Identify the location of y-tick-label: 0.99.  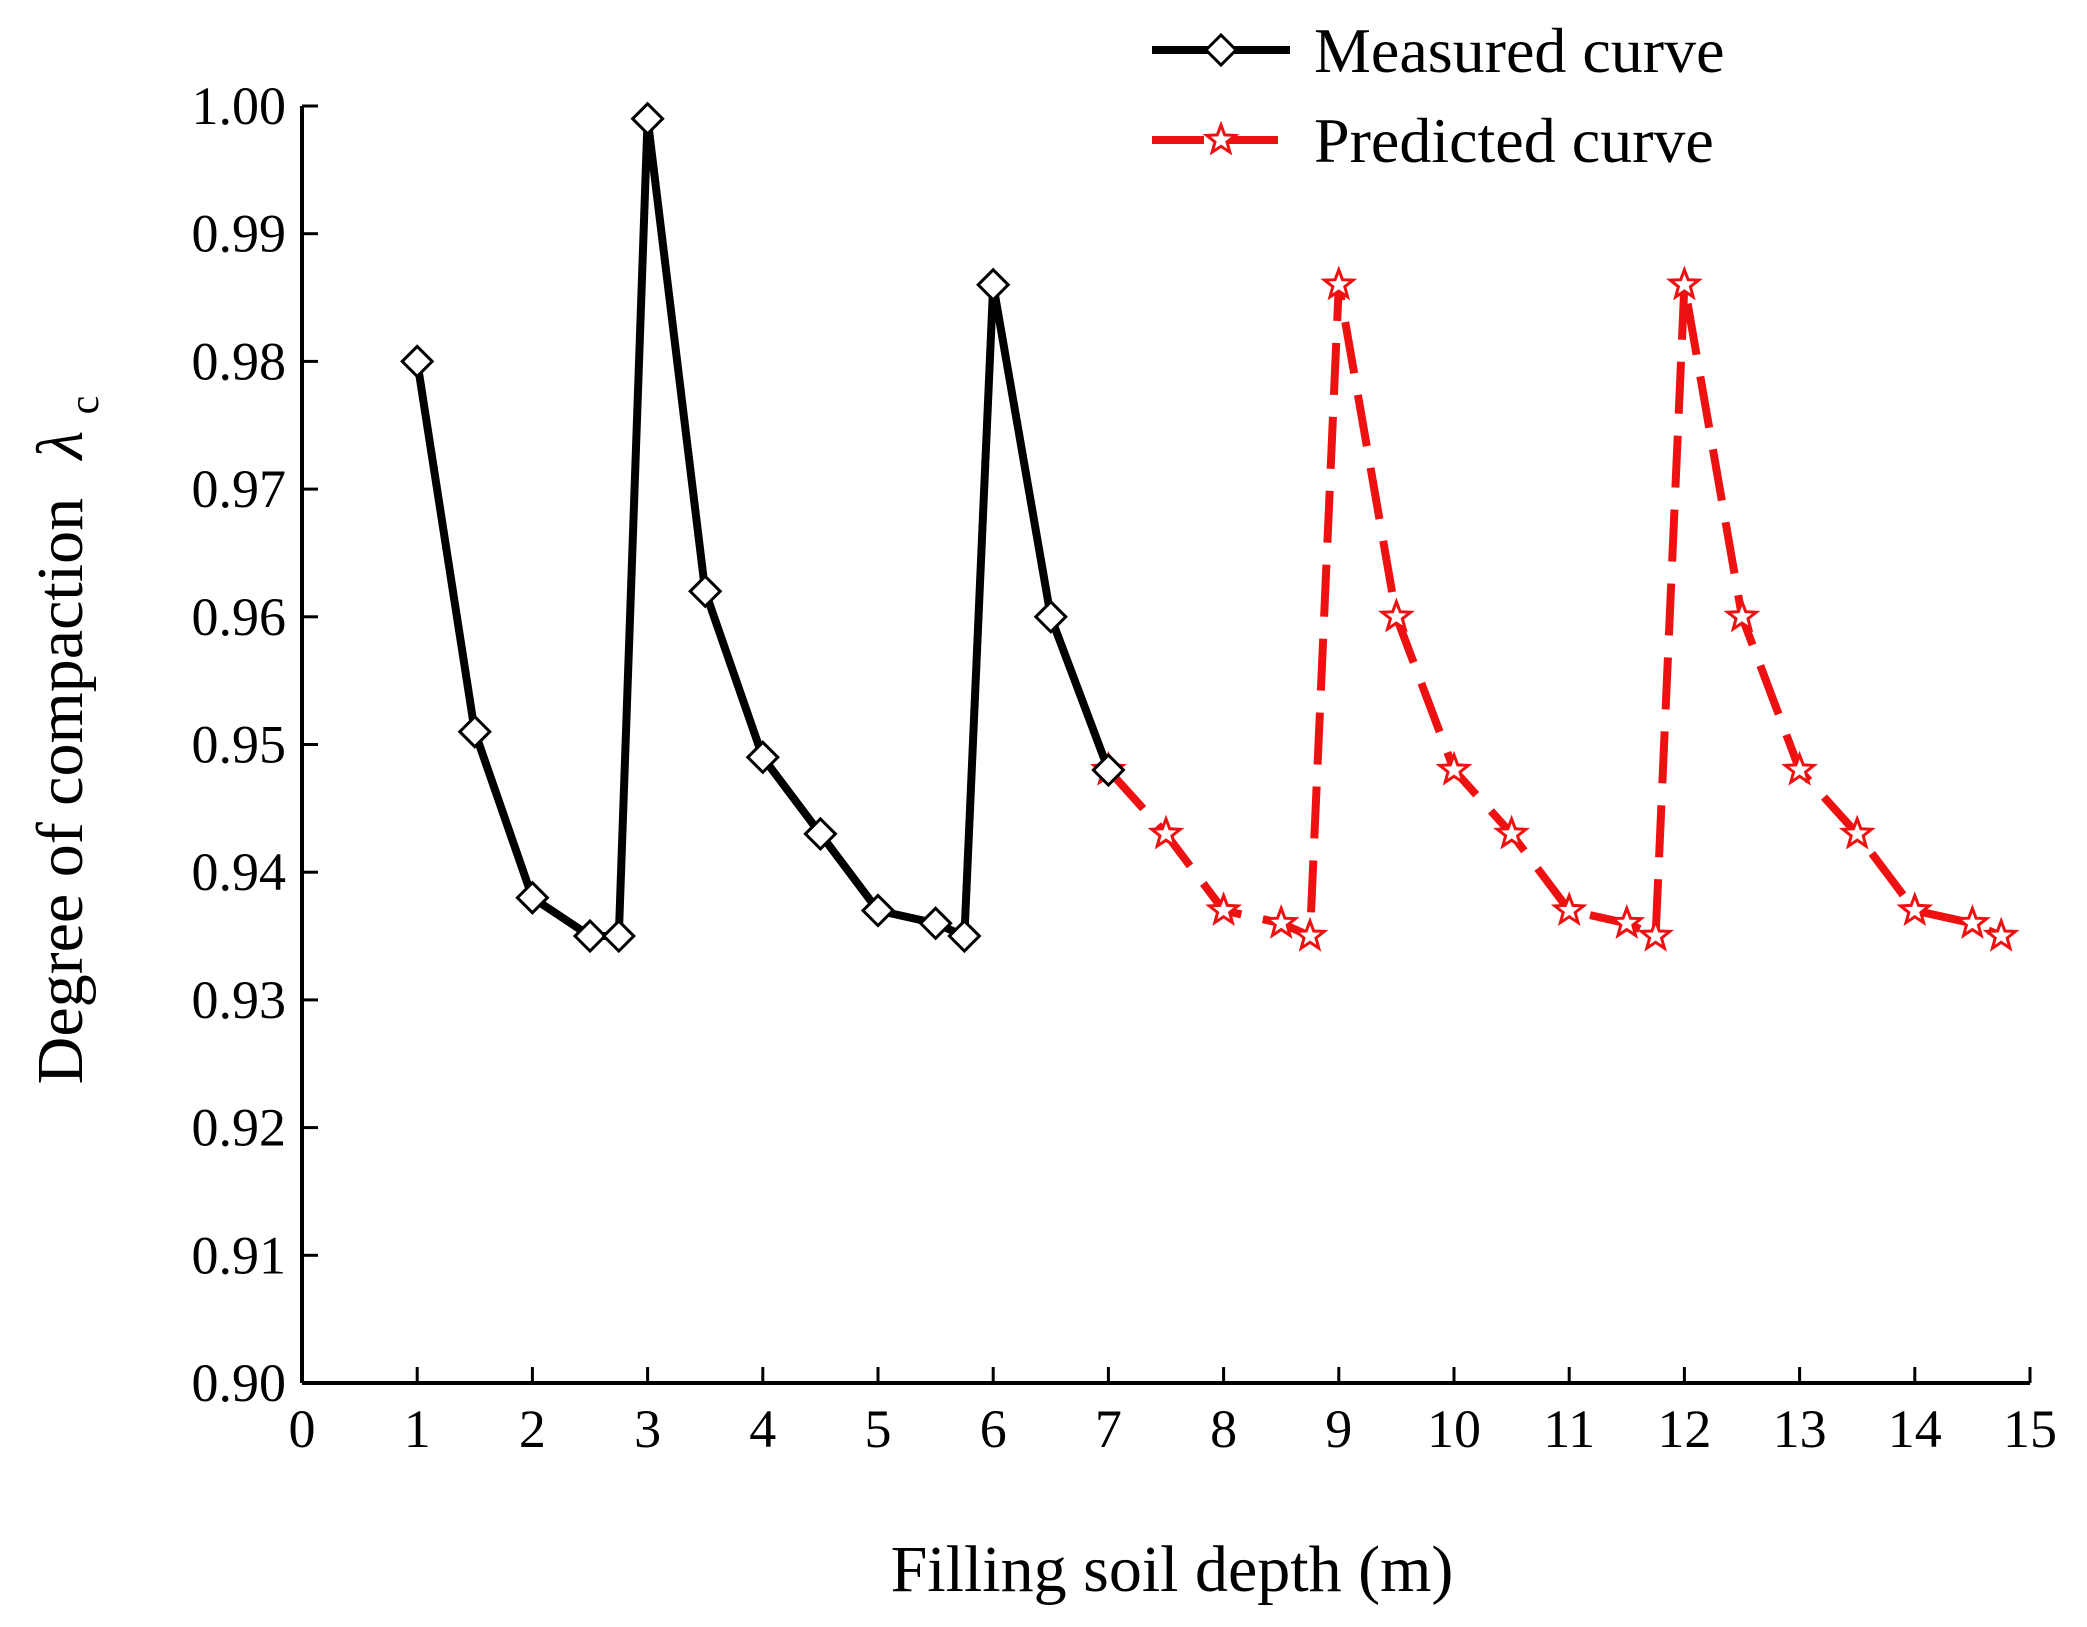
(239, 234).